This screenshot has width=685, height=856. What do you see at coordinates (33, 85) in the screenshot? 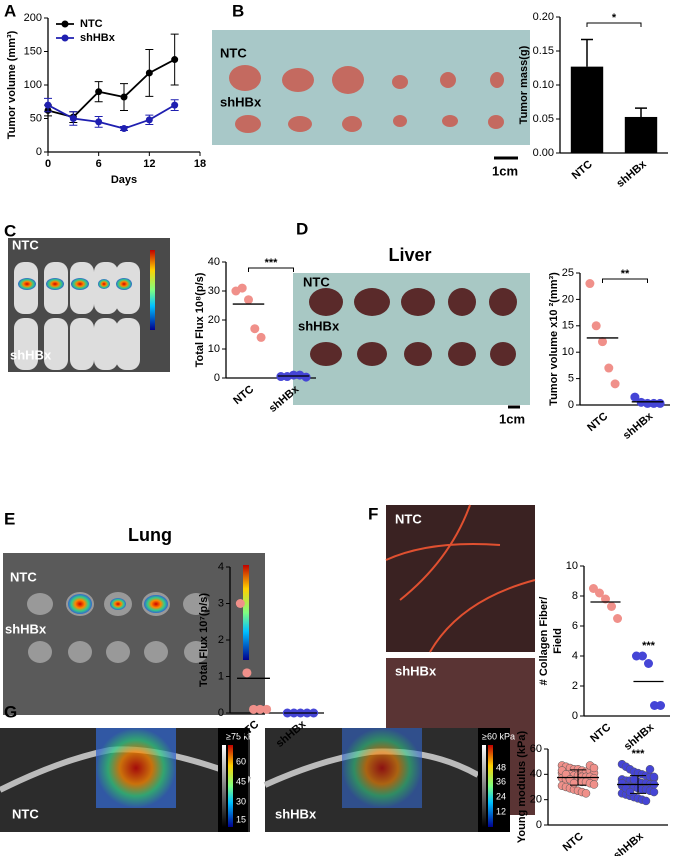
I see `y-tick-label: 100` at bounding box center [33, 85].